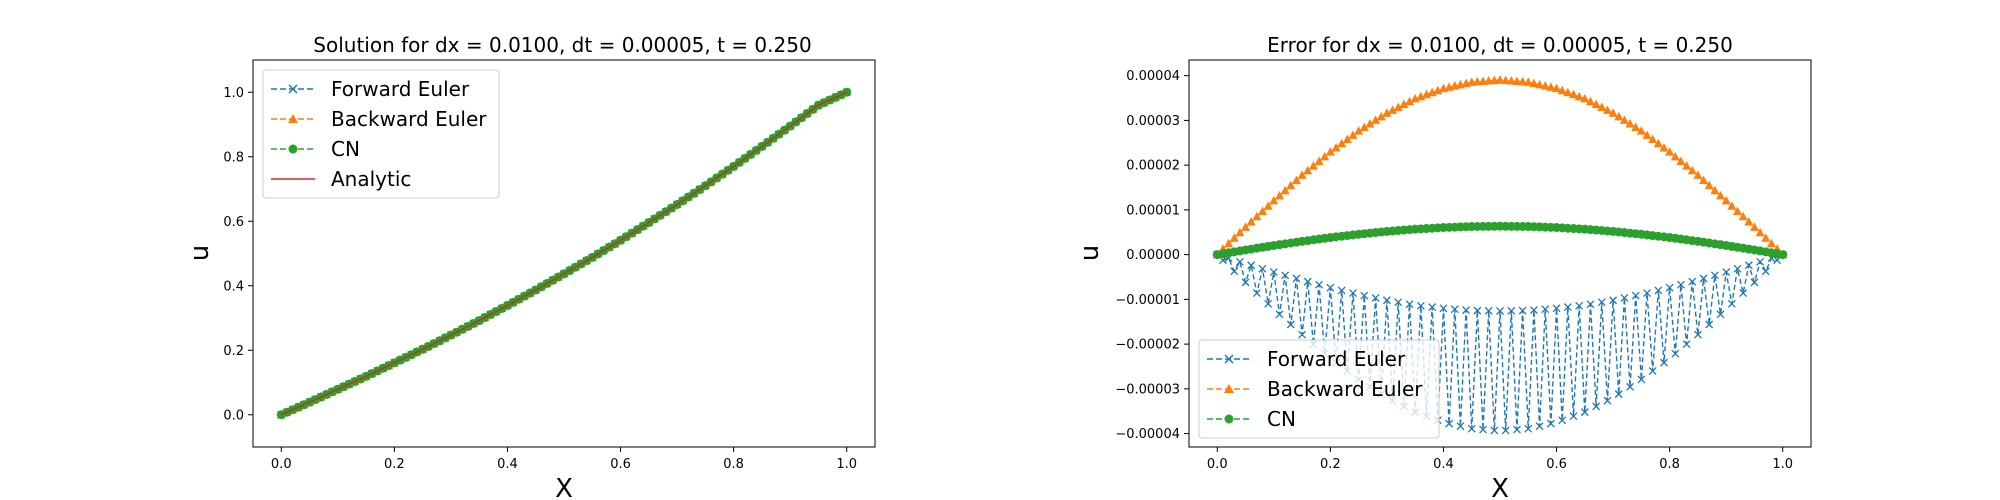 Image resolution: width=2000 pixels, height=500 pixels. I want to click on x-tick-label: 0.4, so click(1443, 464).